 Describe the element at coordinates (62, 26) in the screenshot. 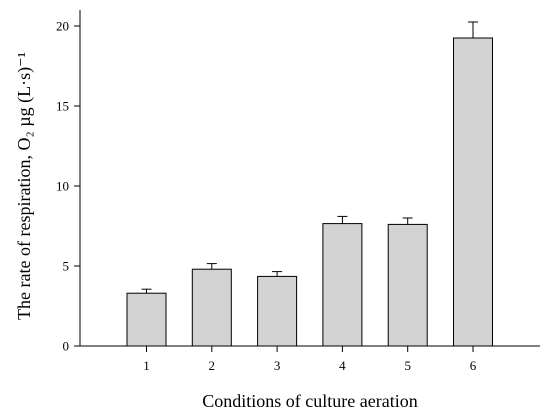

I see `y-tick-label: 20` at that location.